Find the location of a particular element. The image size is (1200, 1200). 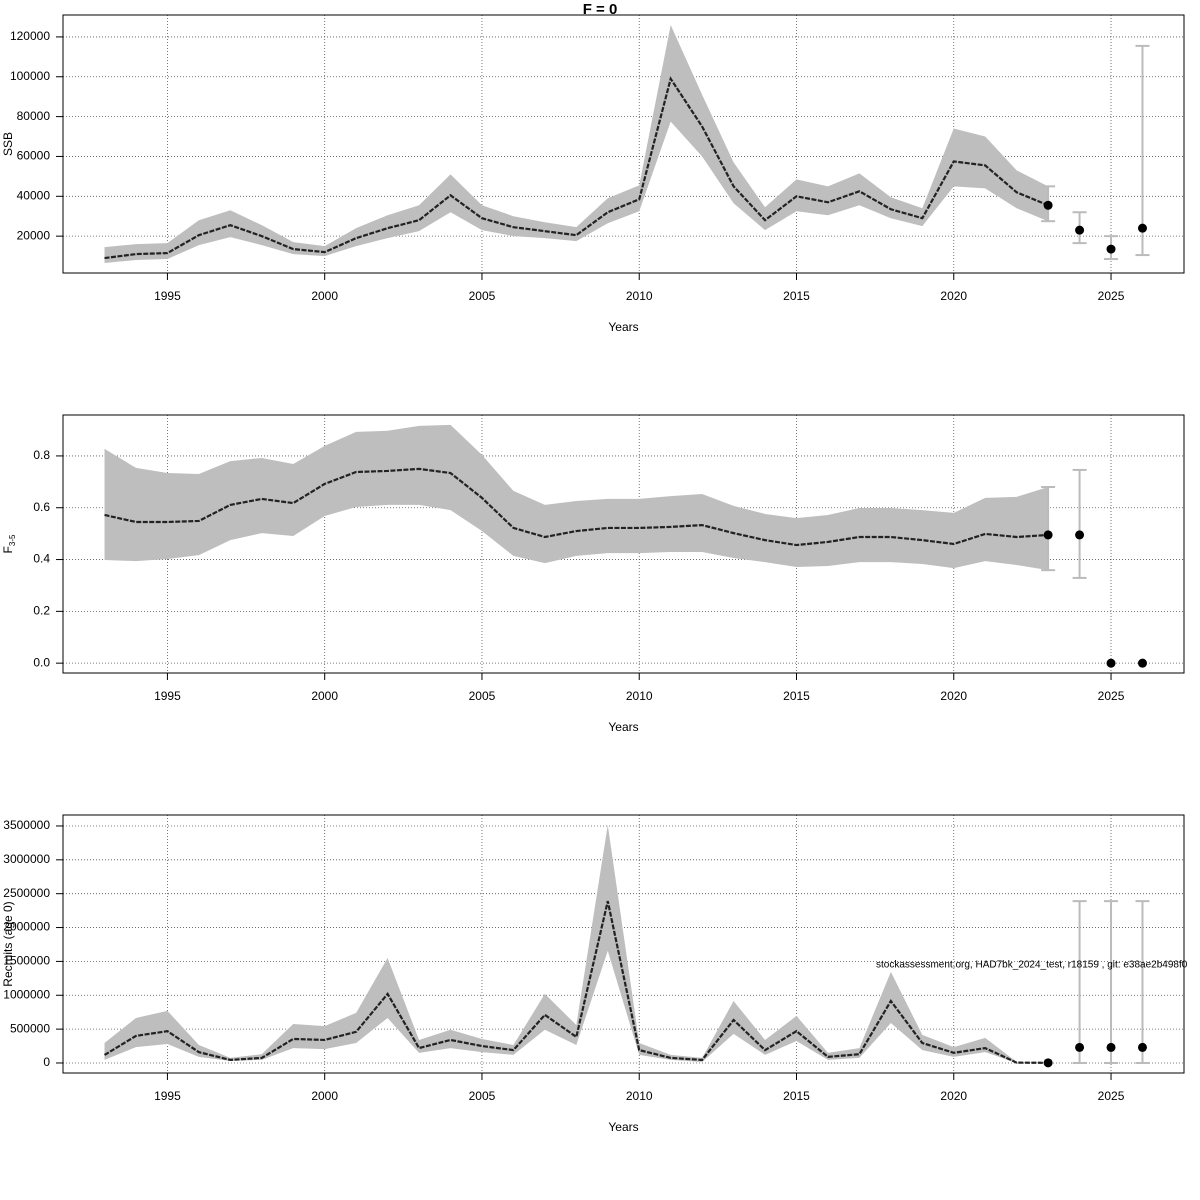

y-tick-label: 1500000 is located at coordinates (26, 961).